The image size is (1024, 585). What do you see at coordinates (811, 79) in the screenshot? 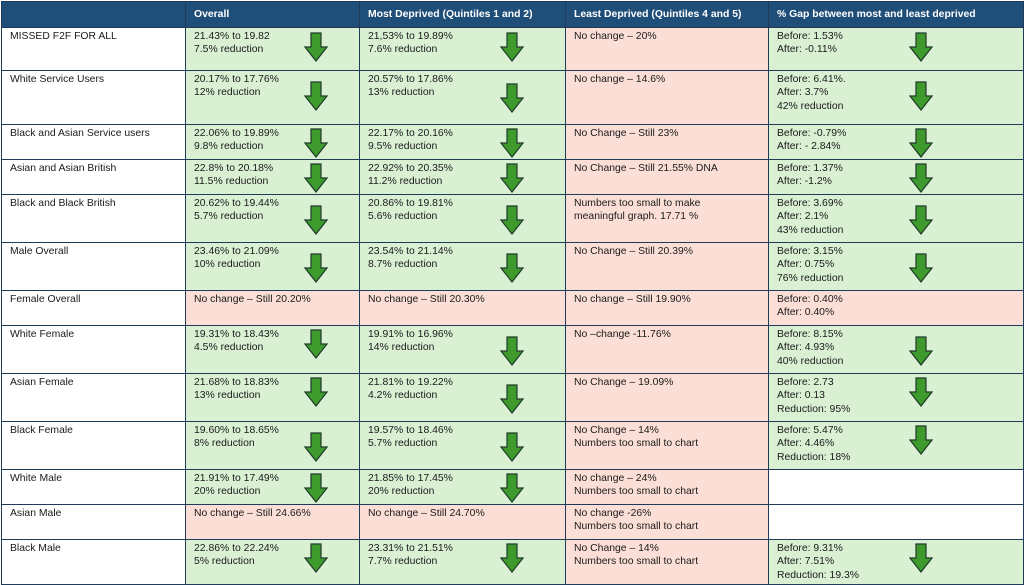
I see `cell-text-line: Before: 6.41%.` at bounding box center [811, 79].